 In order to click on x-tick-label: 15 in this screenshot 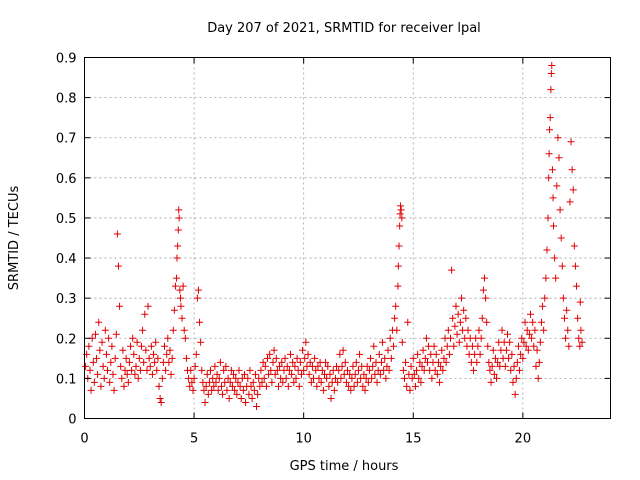, I will do `click(413, 439)`.